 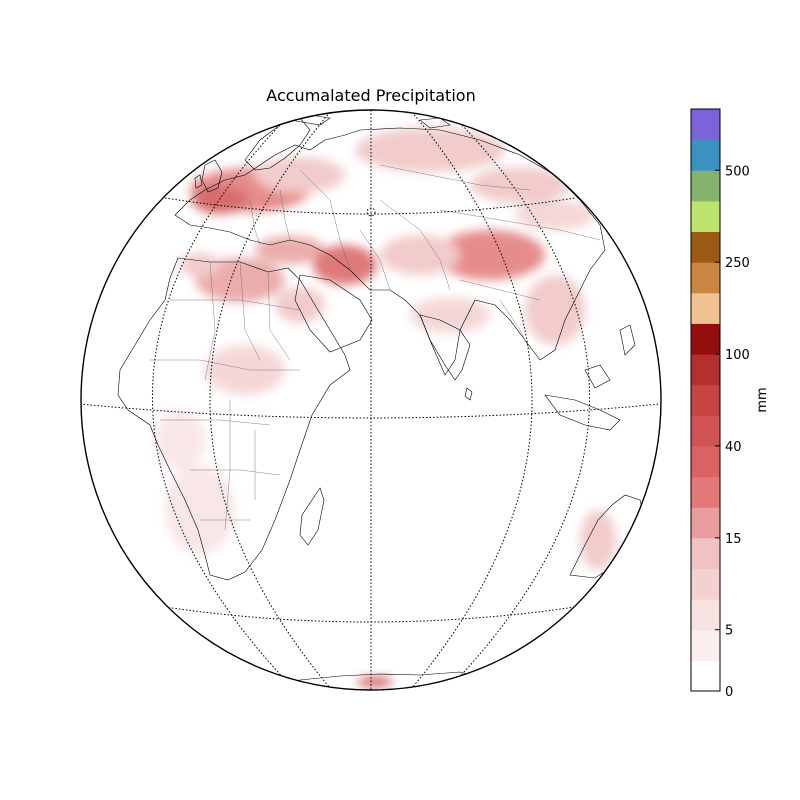 What do you see at coordinates (732, 432) in the screenshot?
I see `colorbar-ticks: 0 5 15 40 100 250 500` at bounding box center [732, 432].